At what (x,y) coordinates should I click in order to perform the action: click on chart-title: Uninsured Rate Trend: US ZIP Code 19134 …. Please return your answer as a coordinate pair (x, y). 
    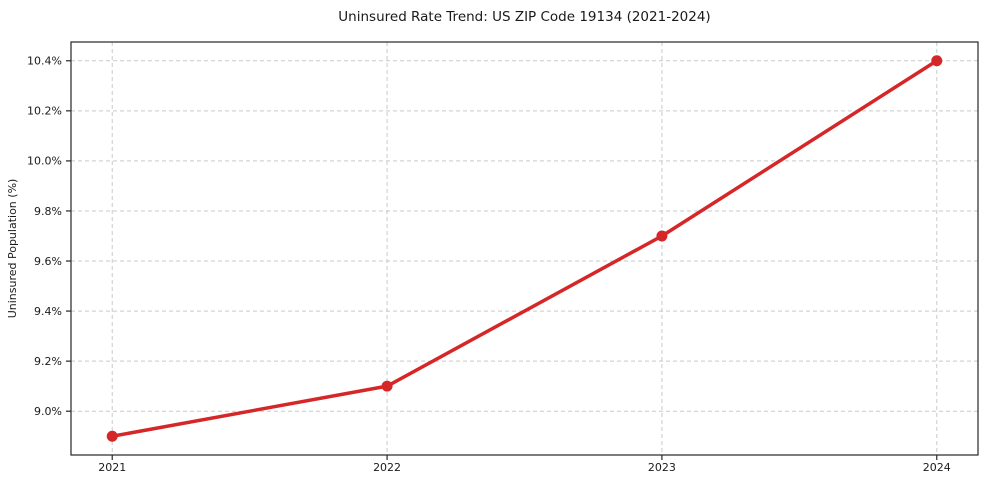
    Looking at the image, I should click on (524, 17).